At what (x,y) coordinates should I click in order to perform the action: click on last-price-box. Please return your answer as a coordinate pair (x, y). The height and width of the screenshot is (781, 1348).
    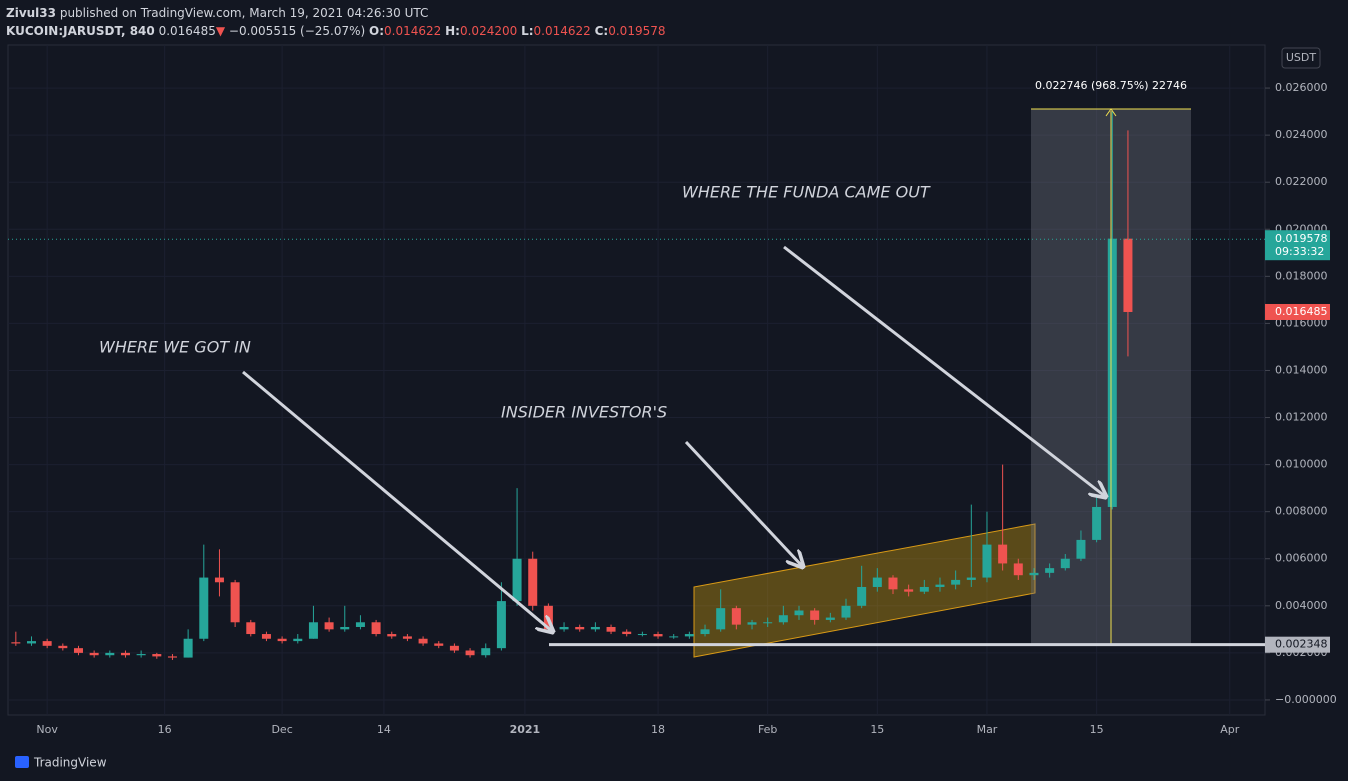
    Looking at the image, I should click on (1297, 311).